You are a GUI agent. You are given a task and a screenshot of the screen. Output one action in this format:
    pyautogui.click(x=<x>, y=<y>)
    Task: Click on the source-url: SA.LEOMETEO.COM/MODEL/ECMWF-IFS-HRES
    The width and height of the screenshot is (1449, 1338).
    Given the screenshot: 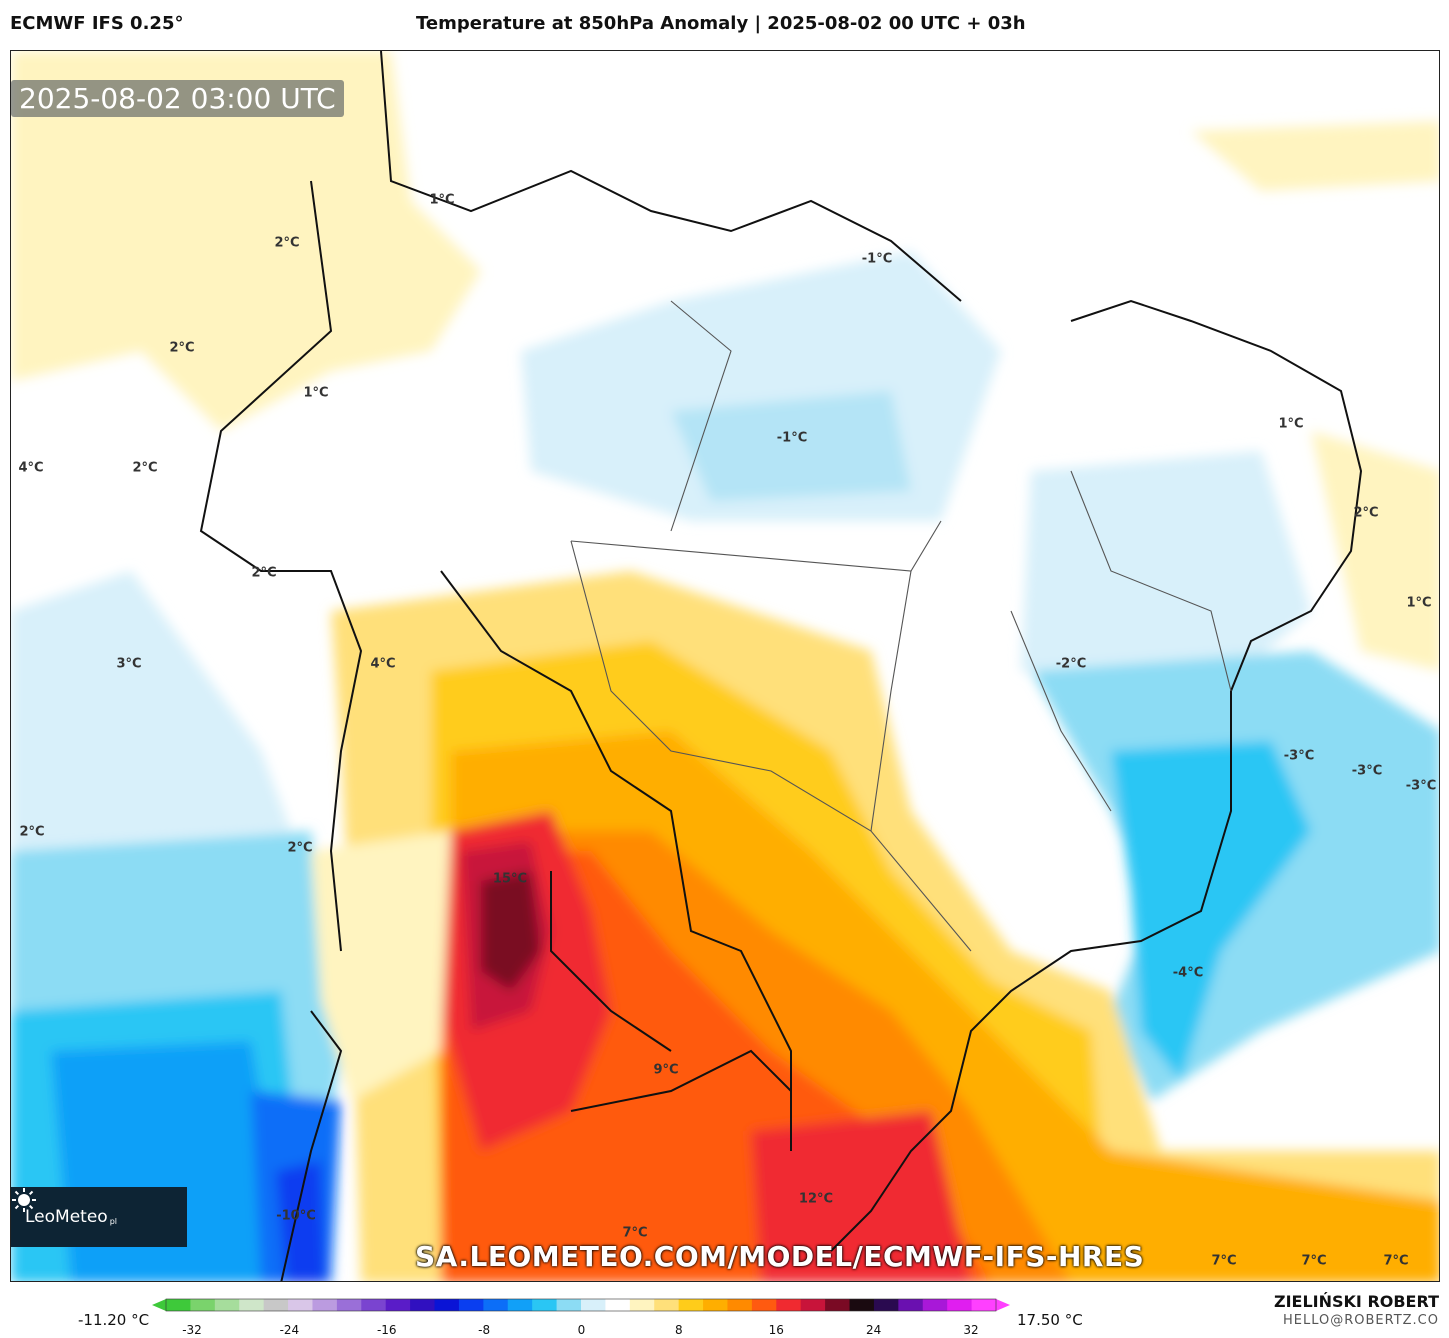 What is the action you would take?
    pyautogui.click(x=780, y=1256)
    